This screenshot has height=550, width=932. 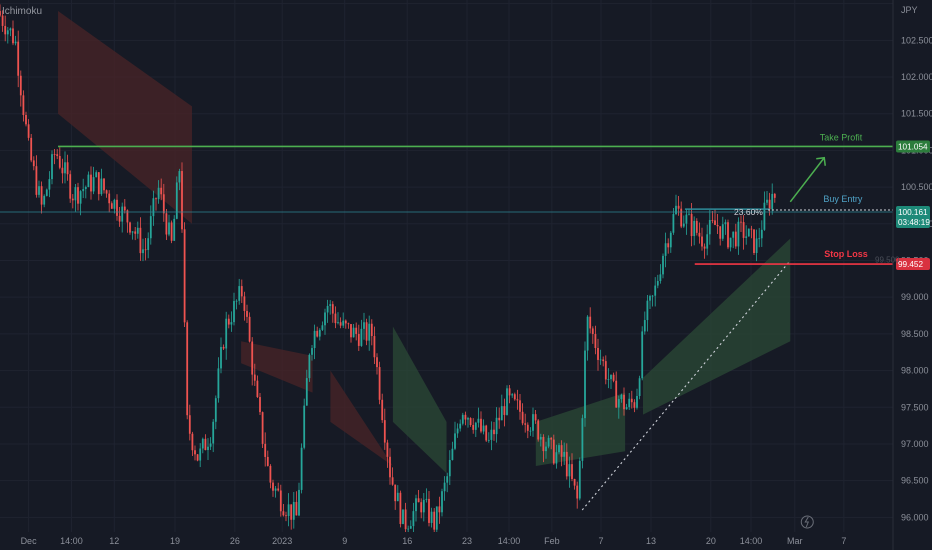 I want to click on take-profit-tag, so click(x=913, y=146).